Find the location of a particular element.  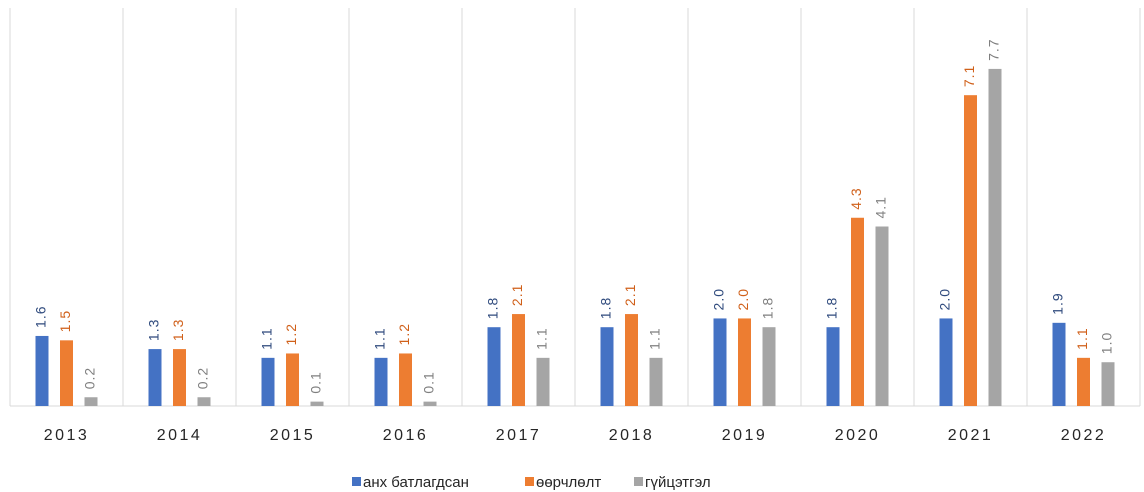

x-tick-label: 2017 is located at coordinates (519, 435).